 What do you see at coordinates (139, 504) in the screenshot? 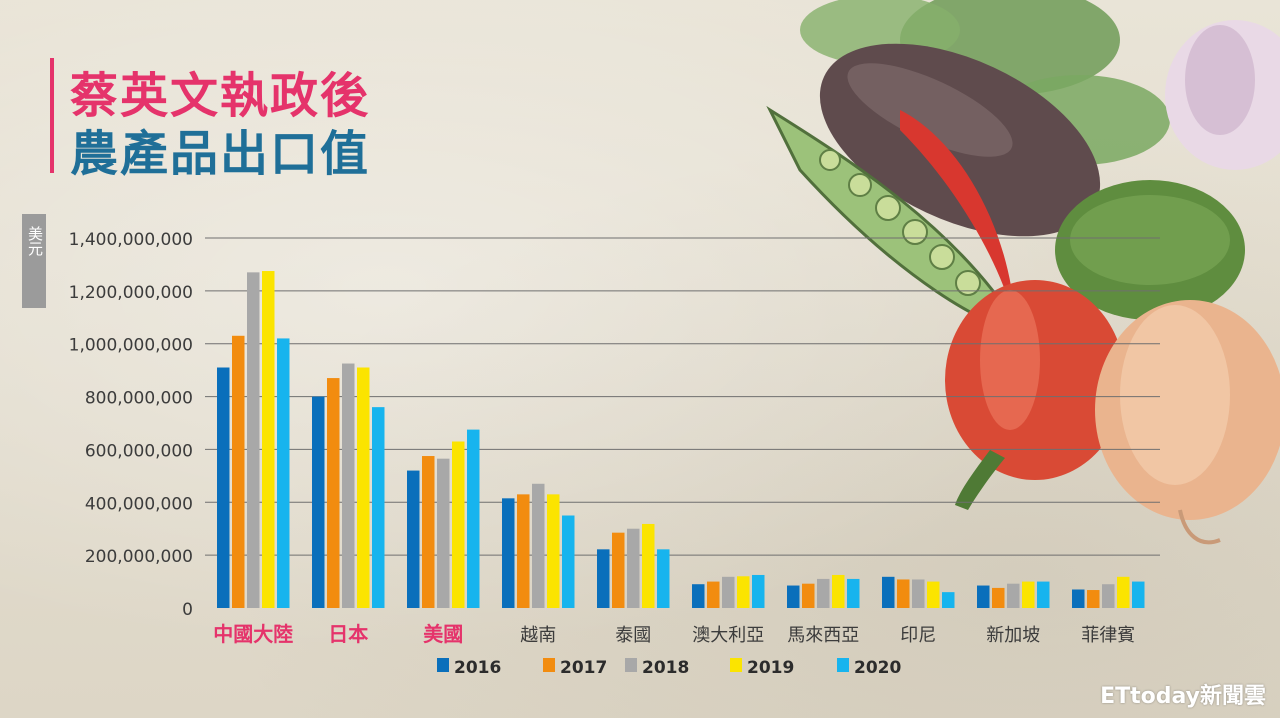
I see `y-tick-label: 400,000,000` at bounding box center [139, 504].